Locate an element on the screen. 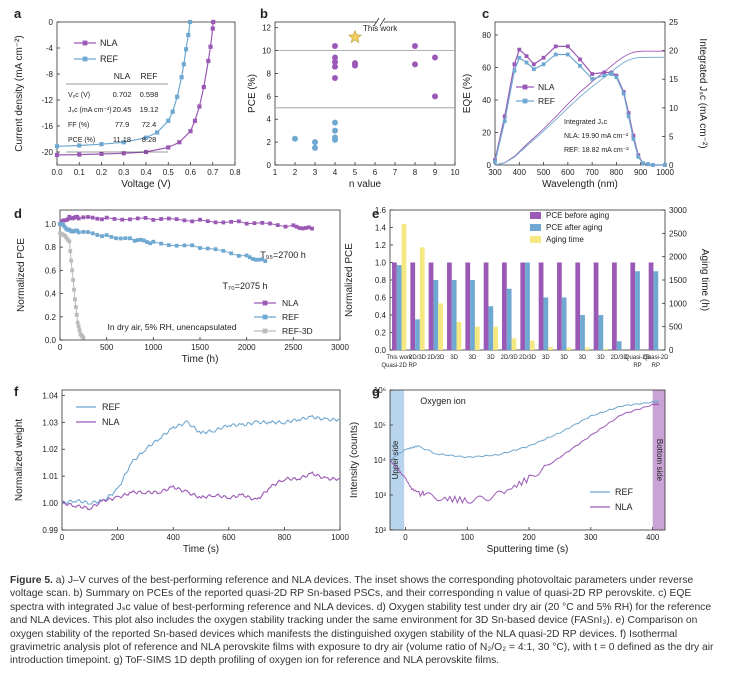 This screenshot has height=675, width=735. panel-c-legend-nla: NLA is located at coordinates (546, 87).